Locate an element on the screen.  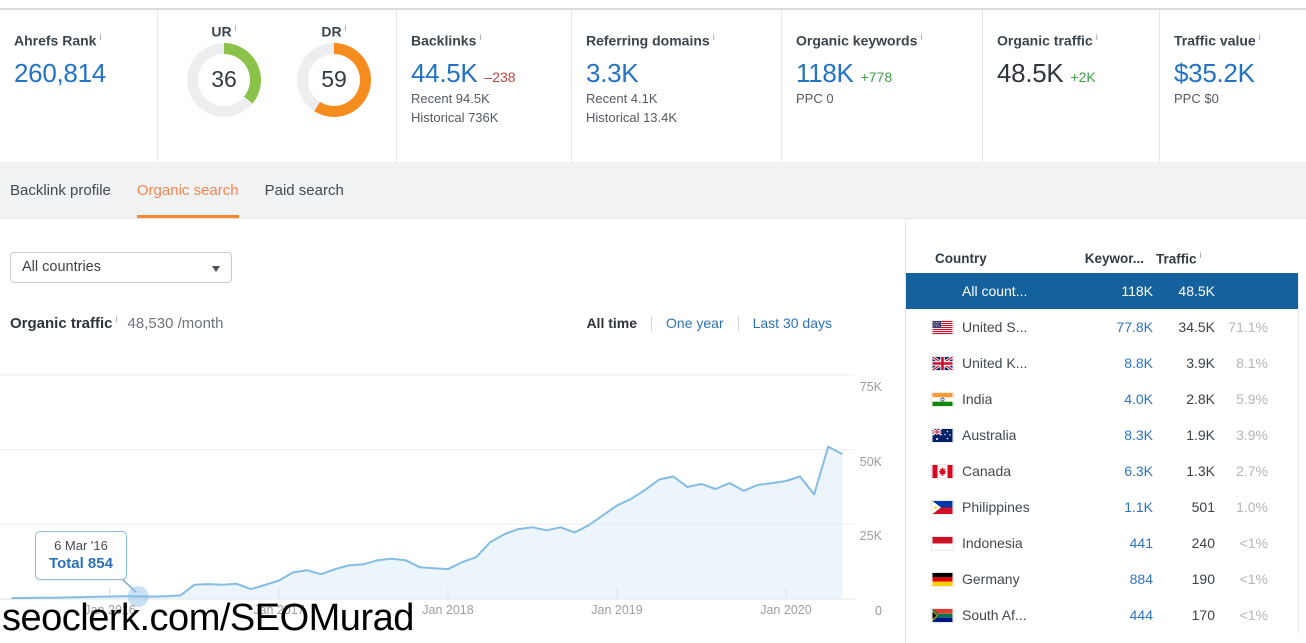
traffic-percent: 71.1% is located at coordinates (1248, 327).